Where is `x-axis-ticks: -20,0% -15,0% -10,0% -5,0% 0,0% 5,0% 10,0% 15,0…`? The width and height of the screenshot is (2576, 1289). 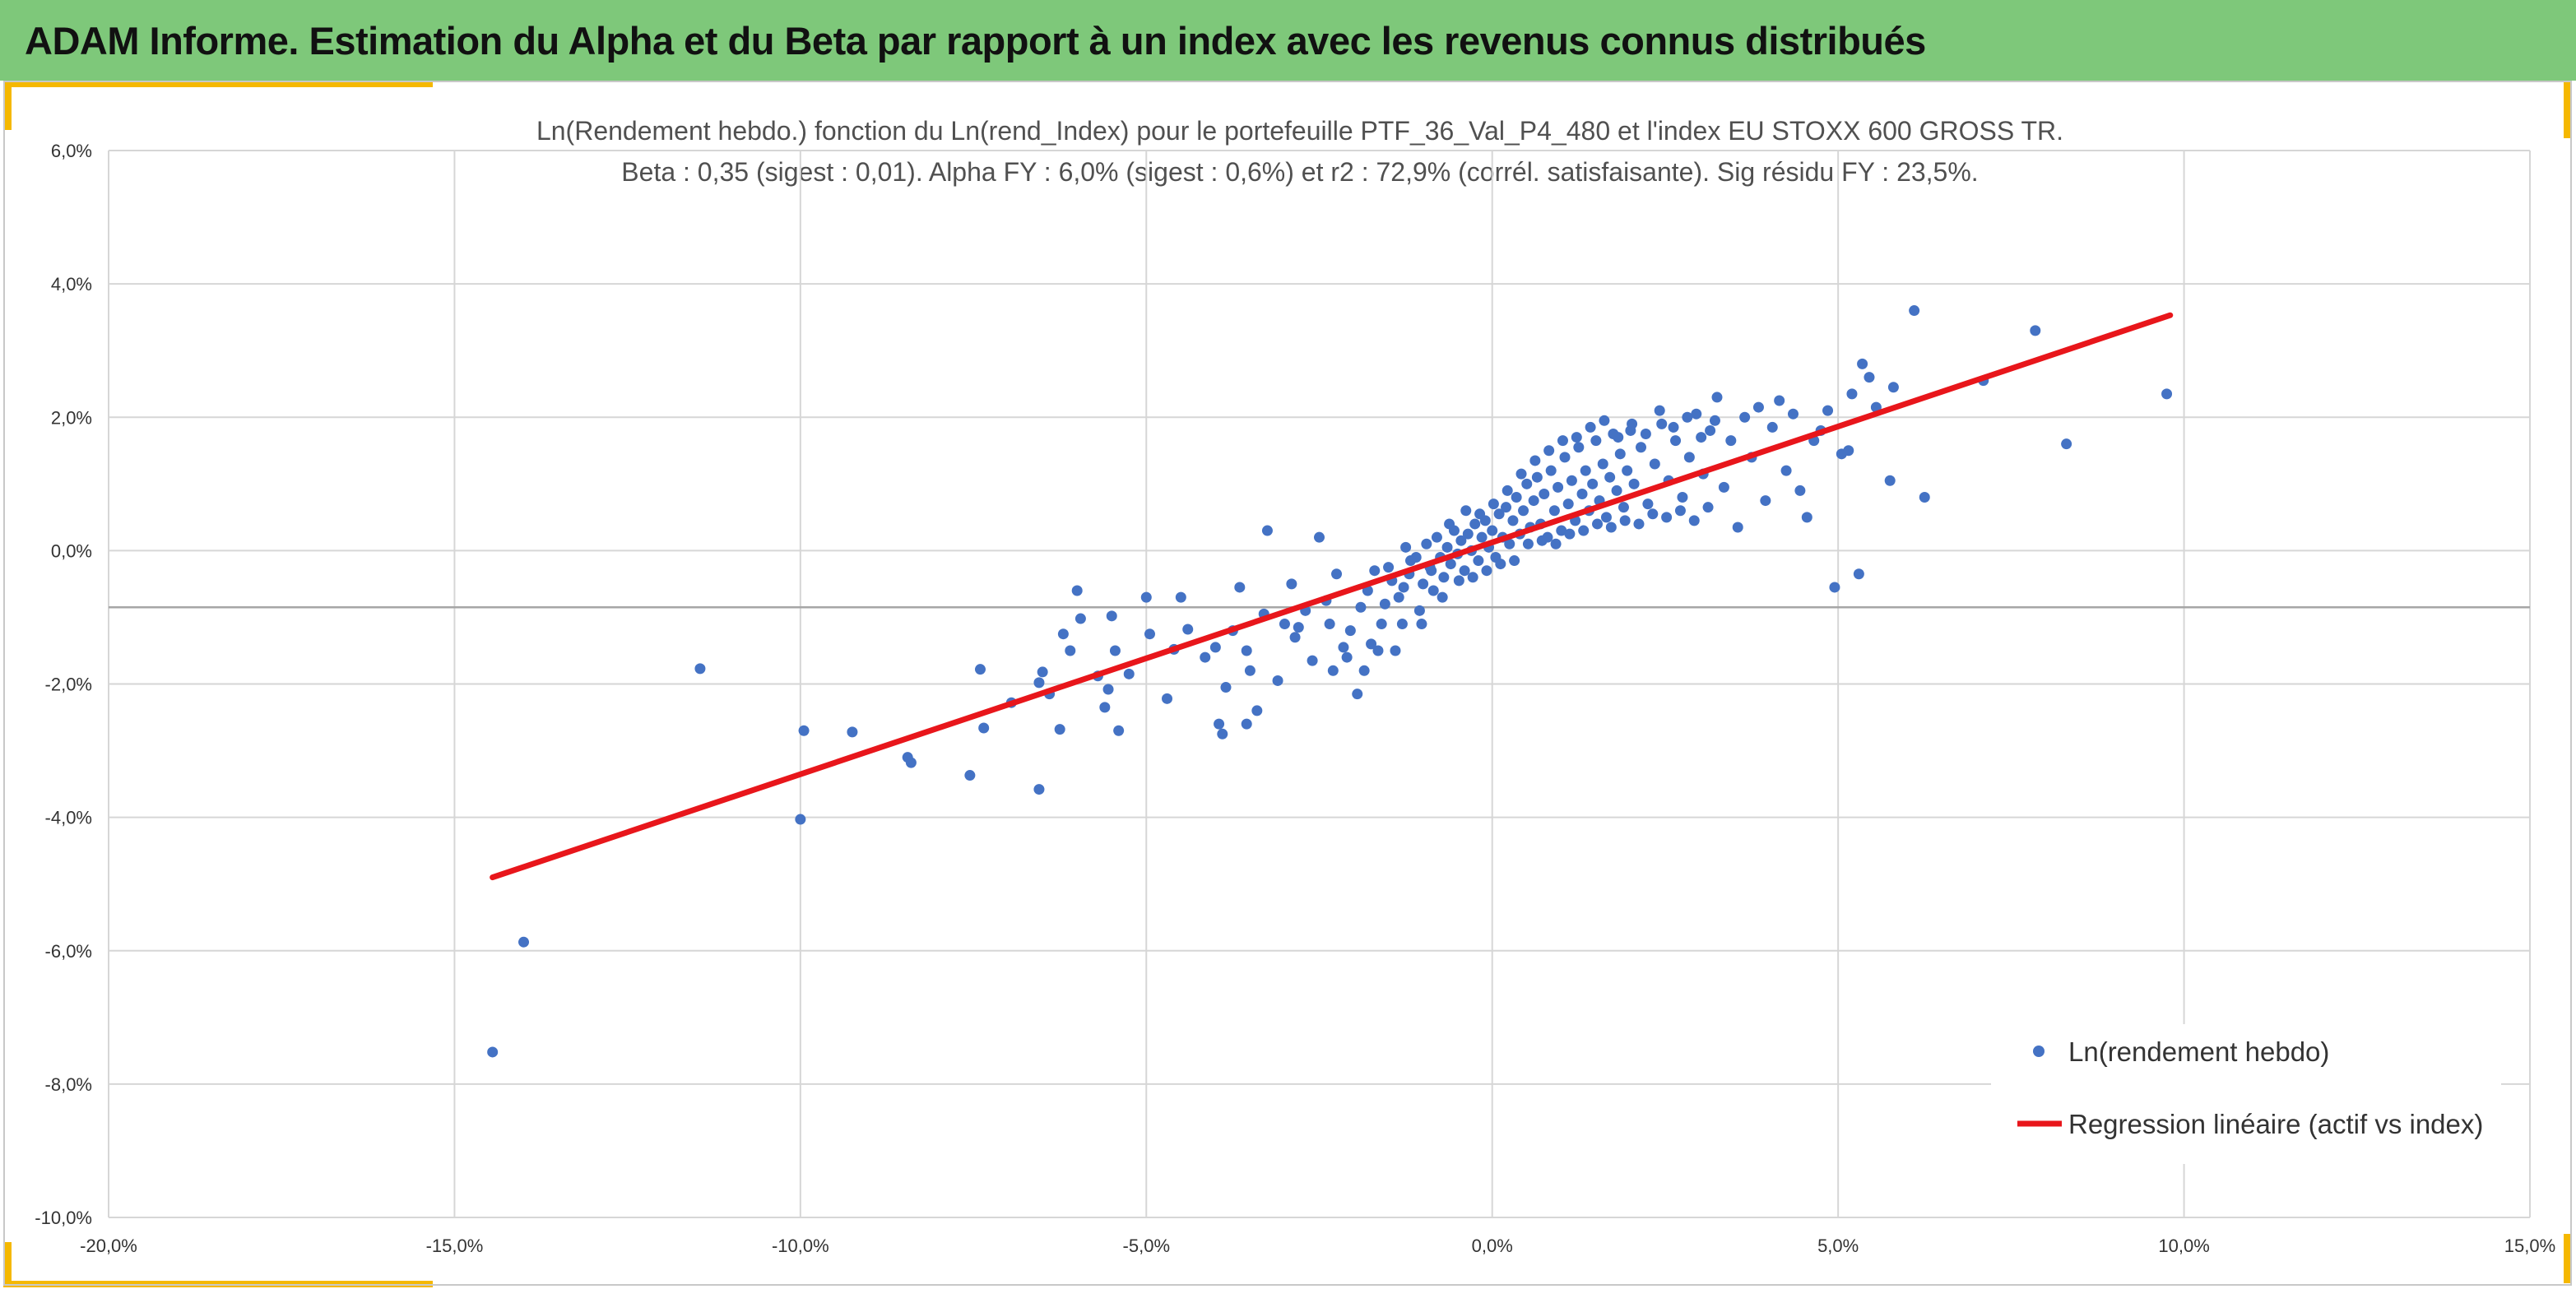 x-axis-ticks: -20,0% -15,0% -10,0% -5,0% 0,0% 5,0% 10,0% 15,0… is located at coordinates (1317, 1246).